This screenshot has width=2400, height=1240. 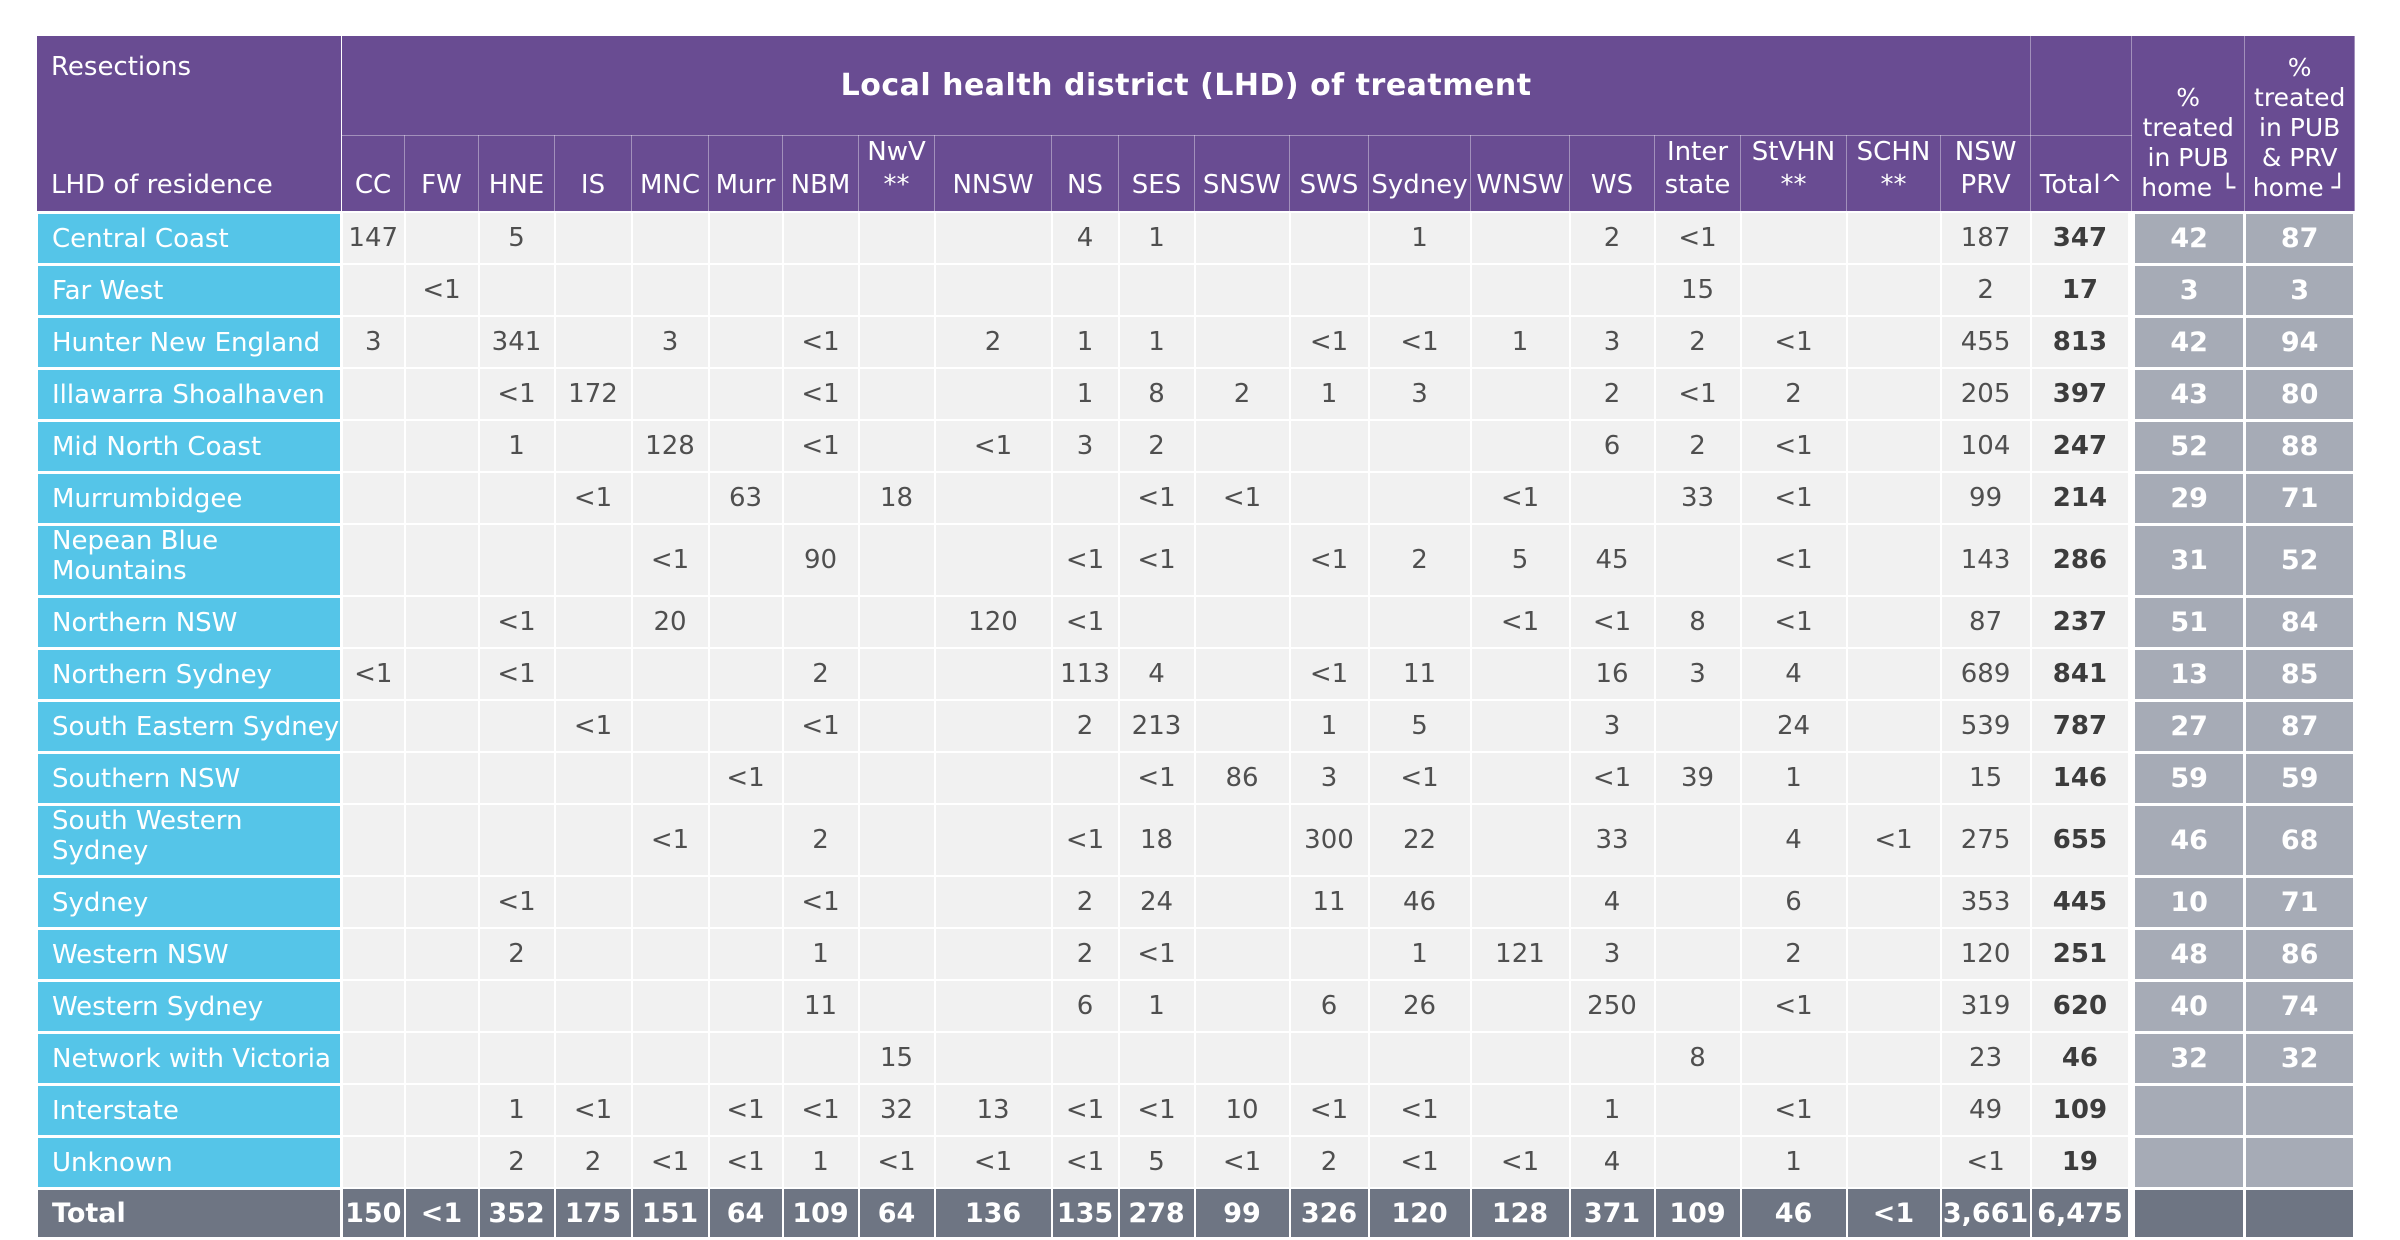 What do you see at coordinates (1985, 498) in the screenshot?
I see `data-cell: 99` at bounding box center [1985, 498].